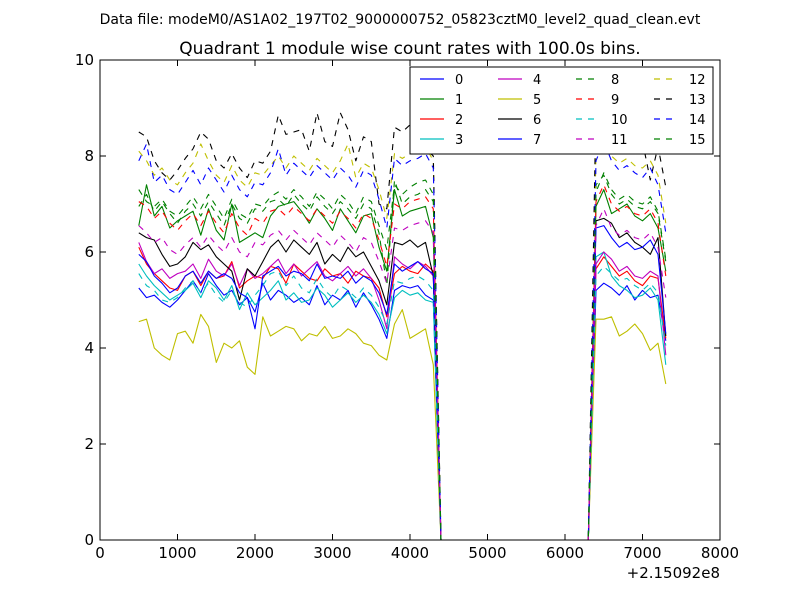  I want to click on legend-label-13: 13, so click(697, 100).